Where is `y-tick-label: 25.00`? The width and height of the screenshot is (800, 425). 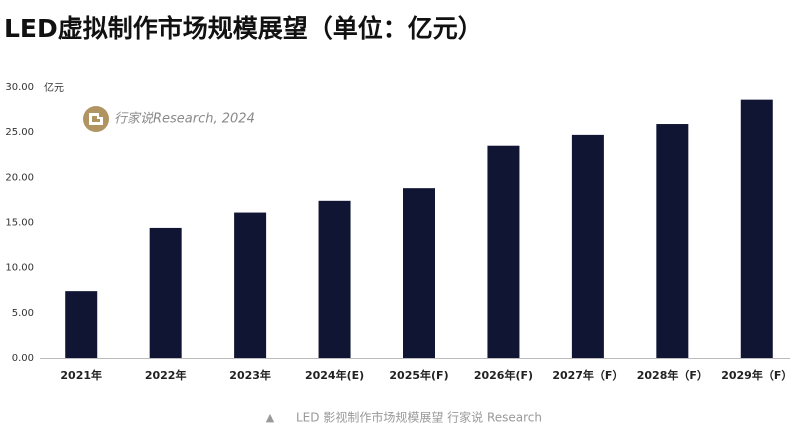
y-tick-label: 25.00 is located at coordinates (19, 132).